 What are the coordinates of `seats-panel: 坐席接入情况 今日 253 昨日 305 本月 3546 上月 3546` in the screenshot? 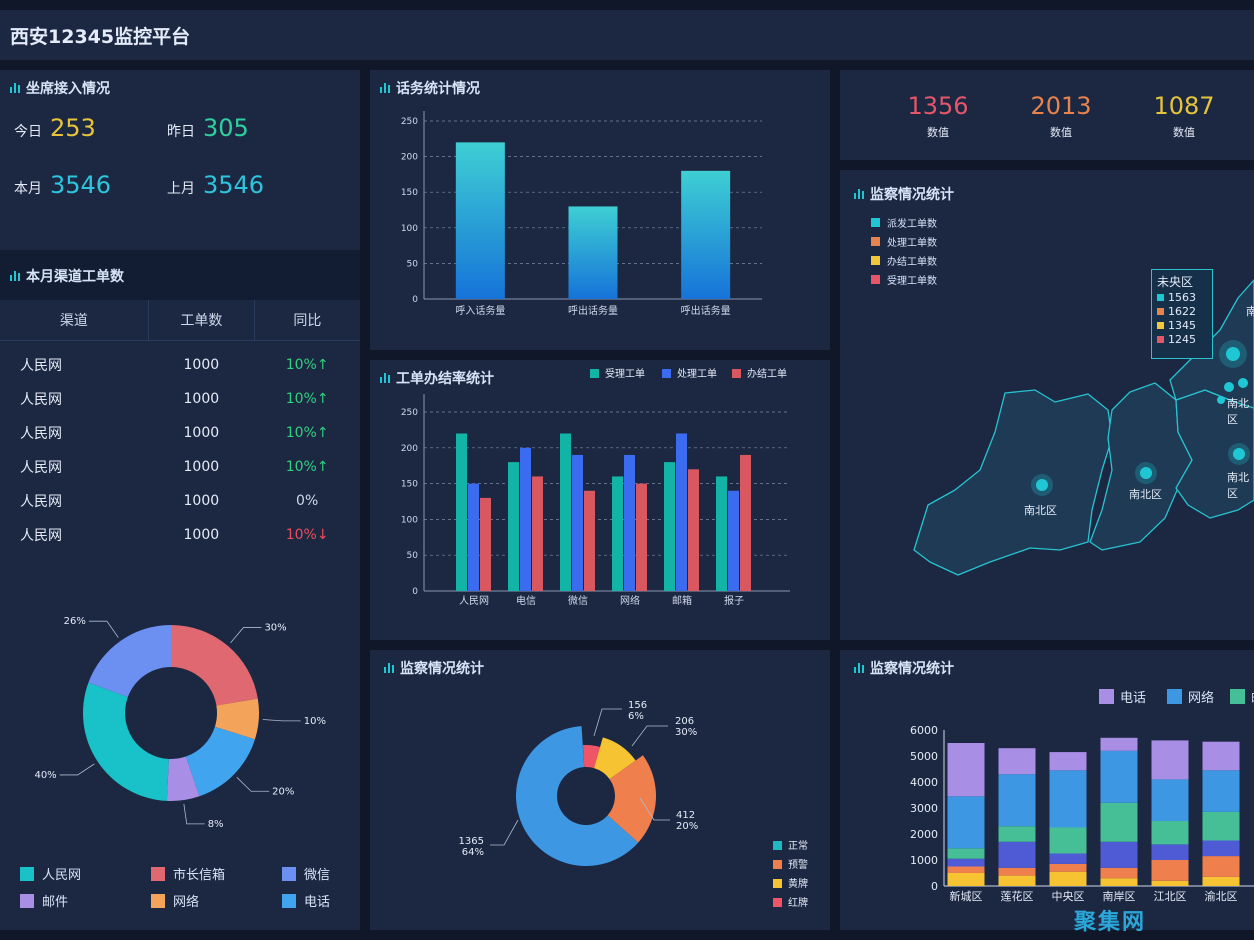 It's located at (180, 160).